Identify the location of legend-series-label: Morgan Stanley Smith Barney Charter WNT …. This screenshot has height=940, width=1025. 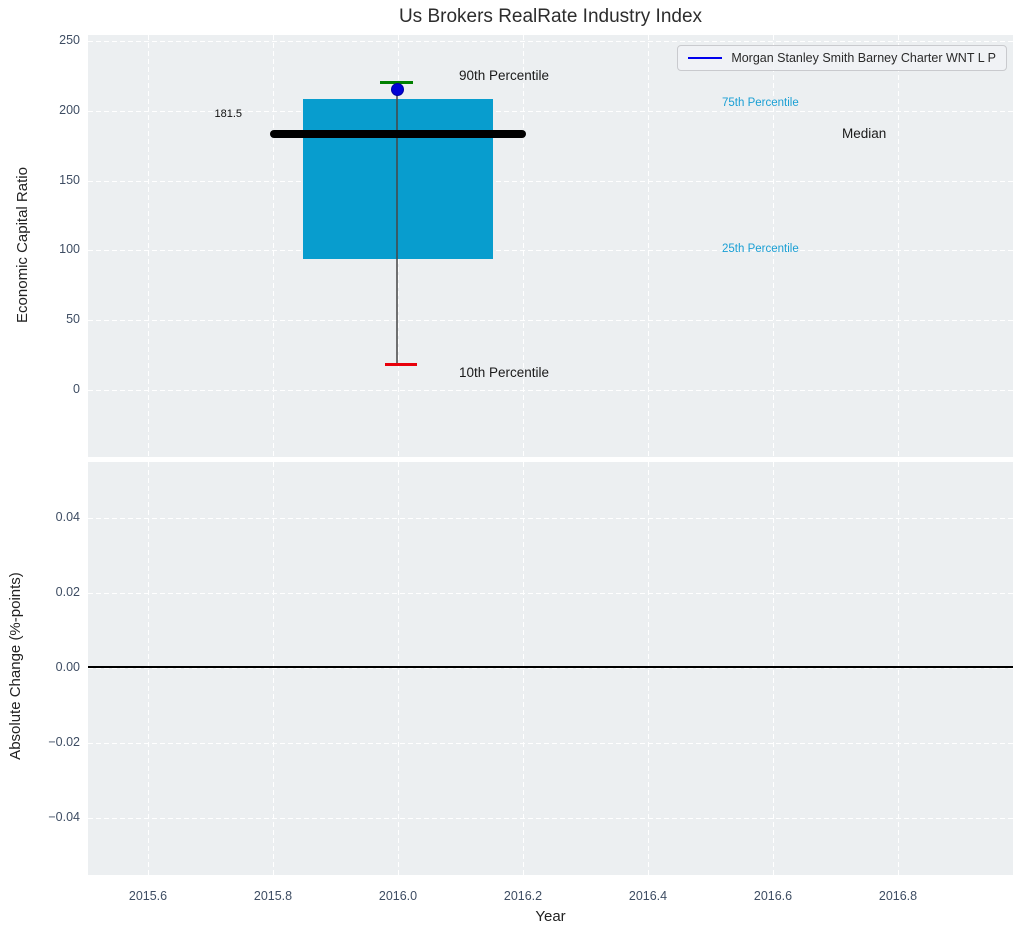
(863, 58).